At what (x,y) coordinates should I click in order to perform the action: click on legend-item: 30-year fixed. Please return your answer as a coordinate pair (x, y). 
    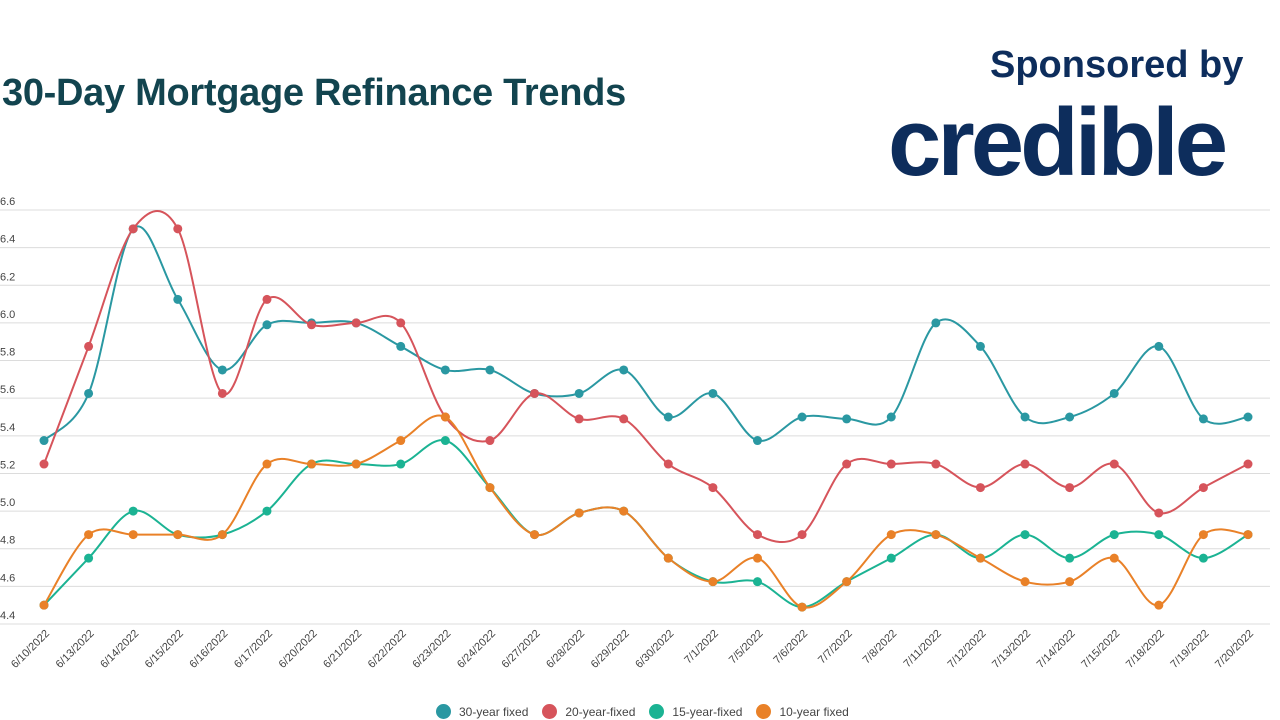
    Looking at the image, I should click on (482, 711).